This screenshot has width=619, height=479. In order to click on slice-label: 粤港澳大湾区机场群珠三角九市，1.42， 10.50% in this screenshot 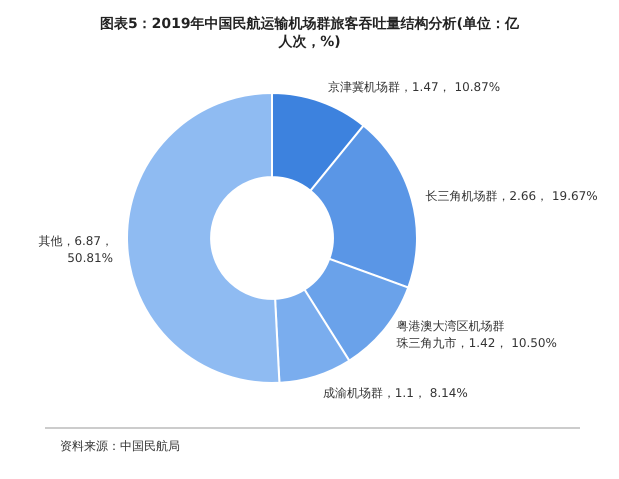, I will do `click(476, 335)`.